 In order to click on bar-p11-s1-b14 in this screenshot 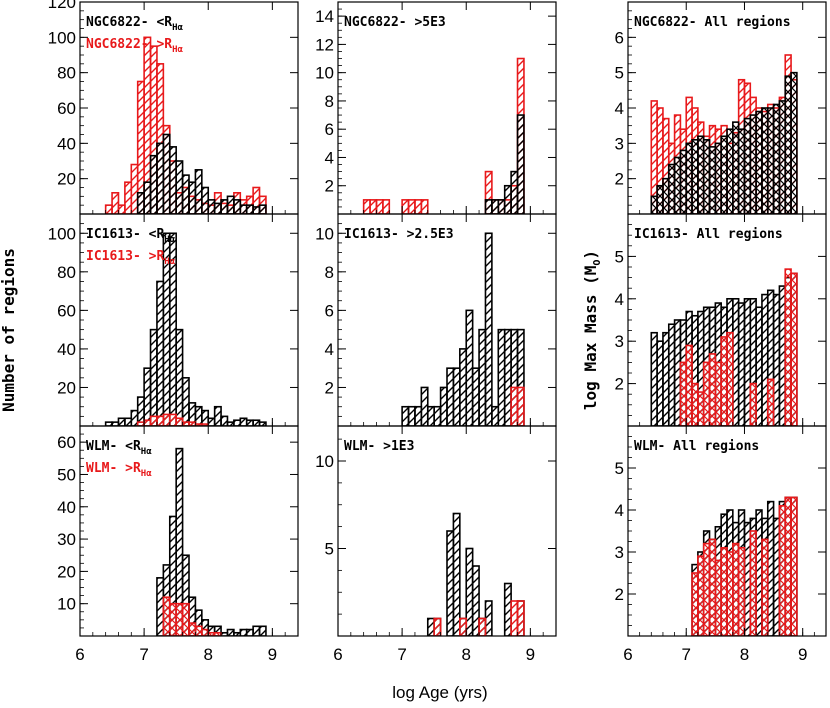, I will do `click(198, 191)`.